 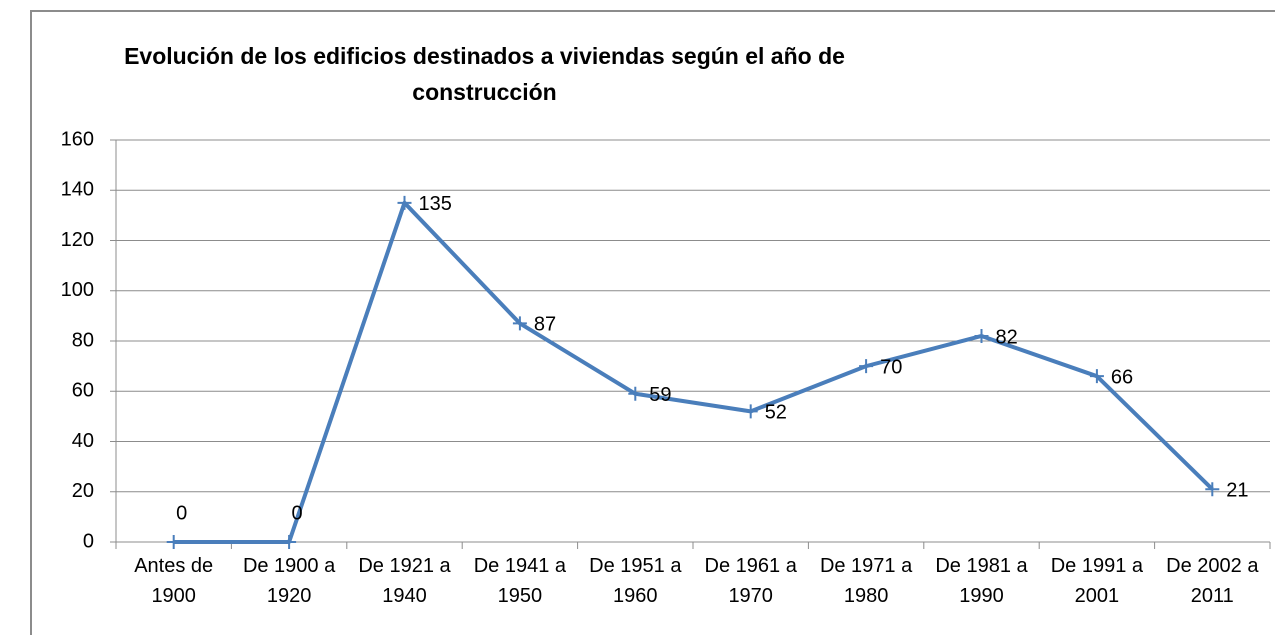 What do you see at coordinates (77, 240) in the screenshot?
I see `y-tick-label: 120` at bounding box center [77, 240].